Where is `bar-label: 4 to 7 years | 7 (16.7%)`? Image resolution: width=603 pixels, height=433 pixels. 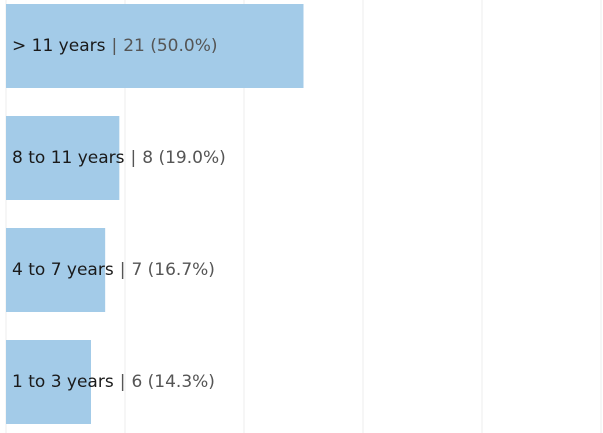 bar-label: 4 to 7 years | 7 (16.7%) is located at coordinates (113, 270).